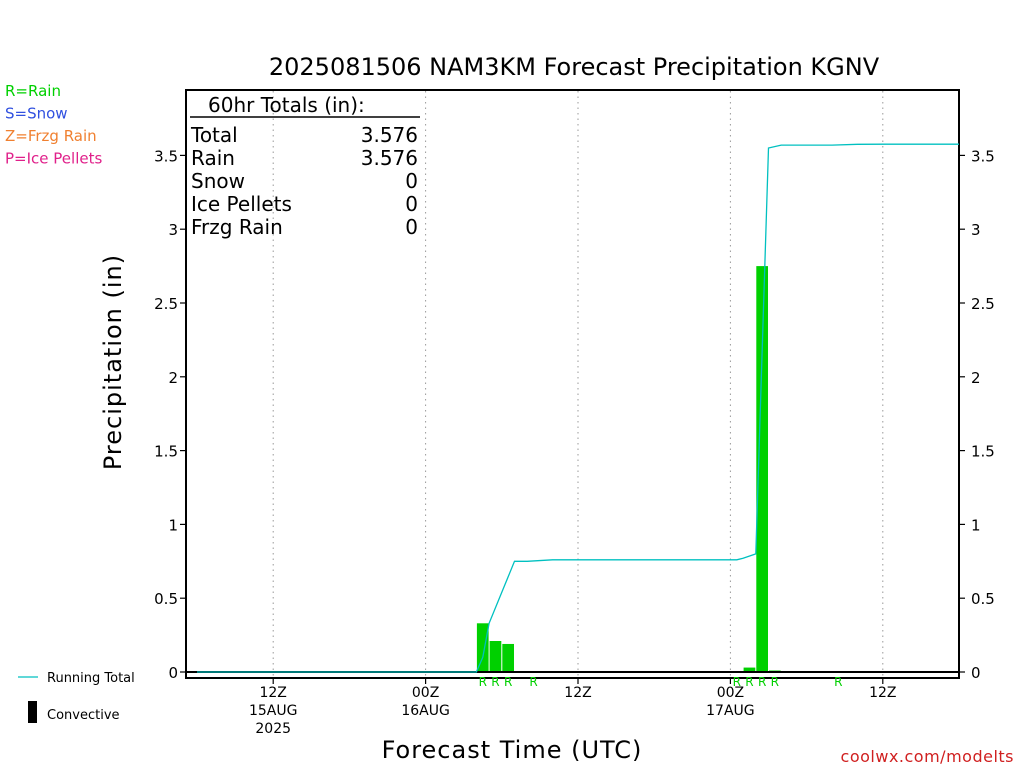 The height and width of the screenshot is (768, 1024). Describe the element at coordinates (113, 362) in the screenshot. I see `y-axis-label: Precipitation (in)` at that location.